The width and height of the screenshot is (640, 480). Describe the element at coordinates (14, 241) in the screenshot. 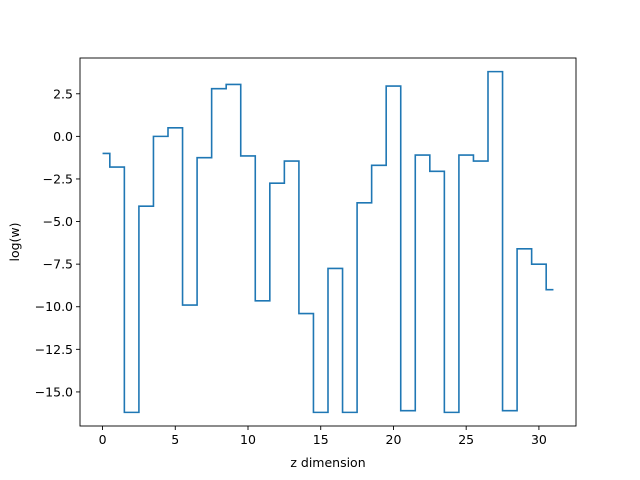

I see `y-axis-label: log(w)` at that location.